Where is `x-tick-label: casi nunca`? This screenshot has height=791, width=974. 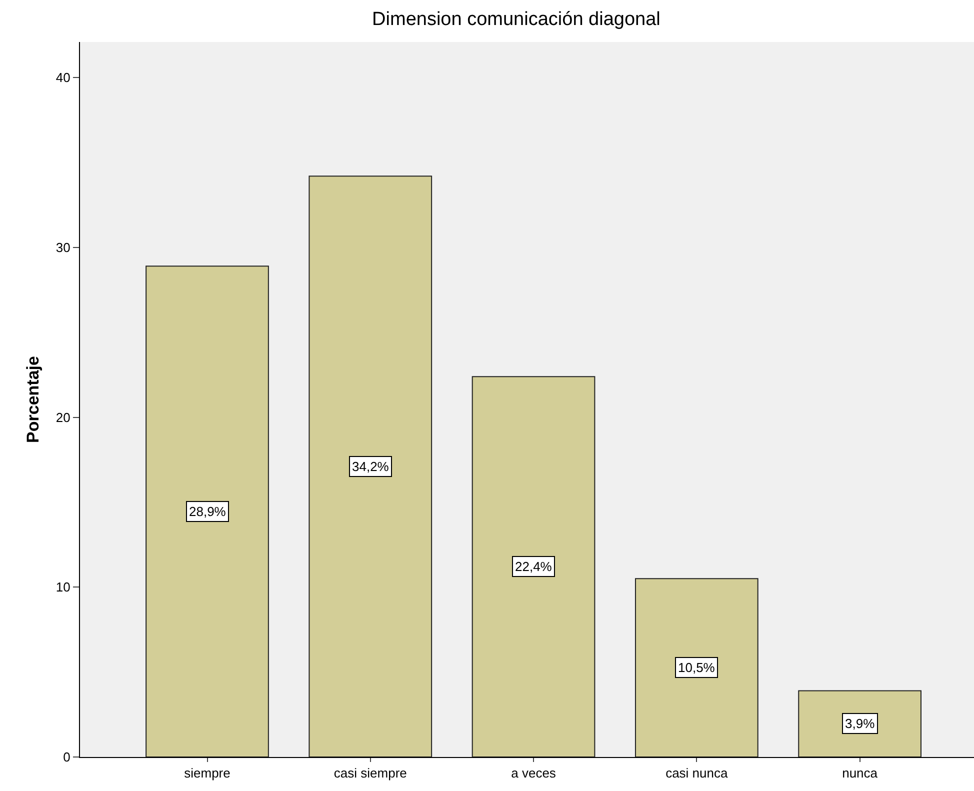
x-tick-label: casi nunca is located at coordinates (697, 773).